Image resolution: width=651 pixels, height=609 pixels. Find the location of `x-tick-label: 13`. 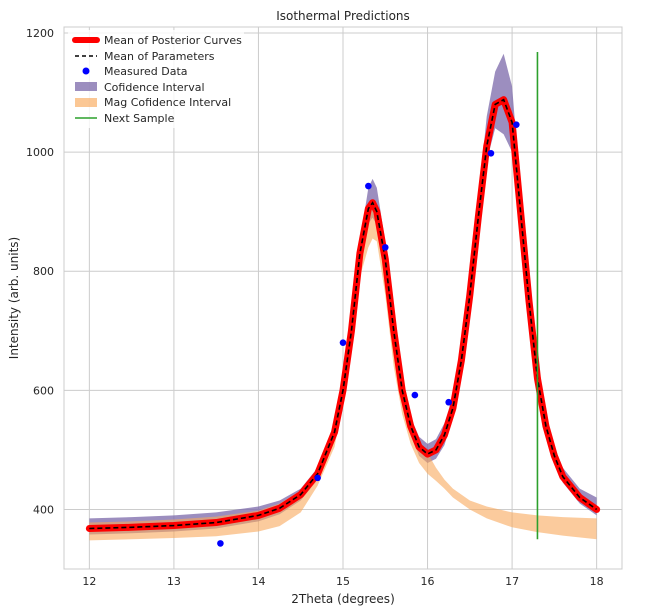

x-tick-label: 13 is located at coordinates (174, 581).